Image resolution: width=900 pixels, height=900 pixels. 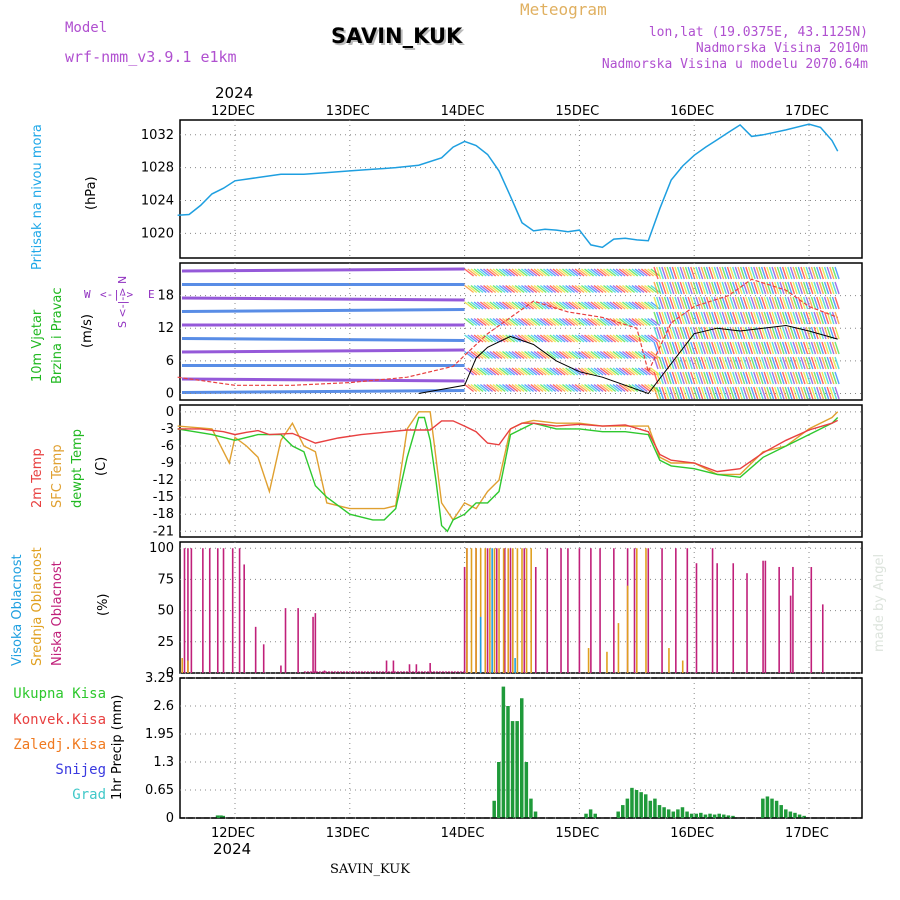 What do you see at coordinates (159, 790) in the screenshot?
I see `y-tick-label: 0.65` at bounding box center [159, 790].